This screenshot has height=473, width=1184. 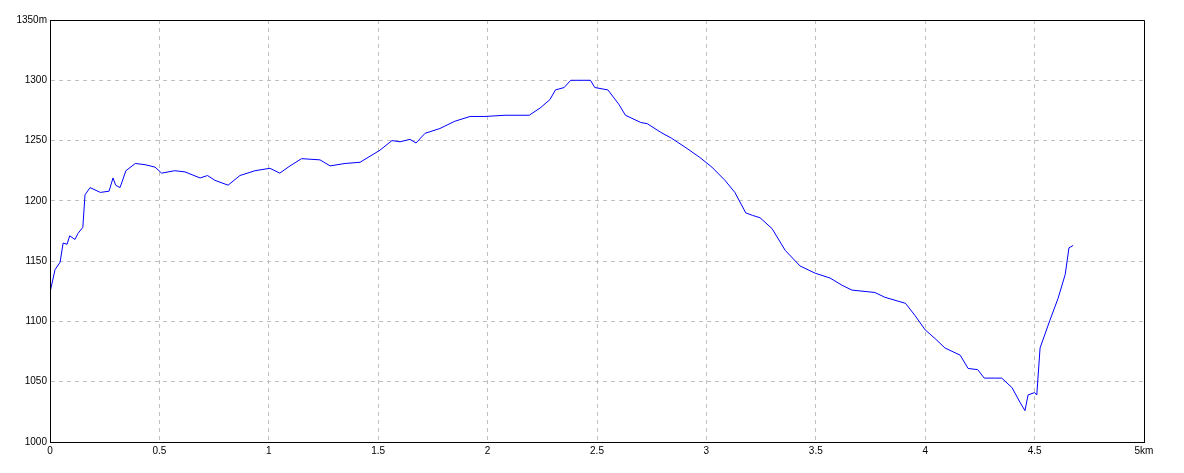 I want to click on x-tick-label: 2, so click(x=487, y=450).